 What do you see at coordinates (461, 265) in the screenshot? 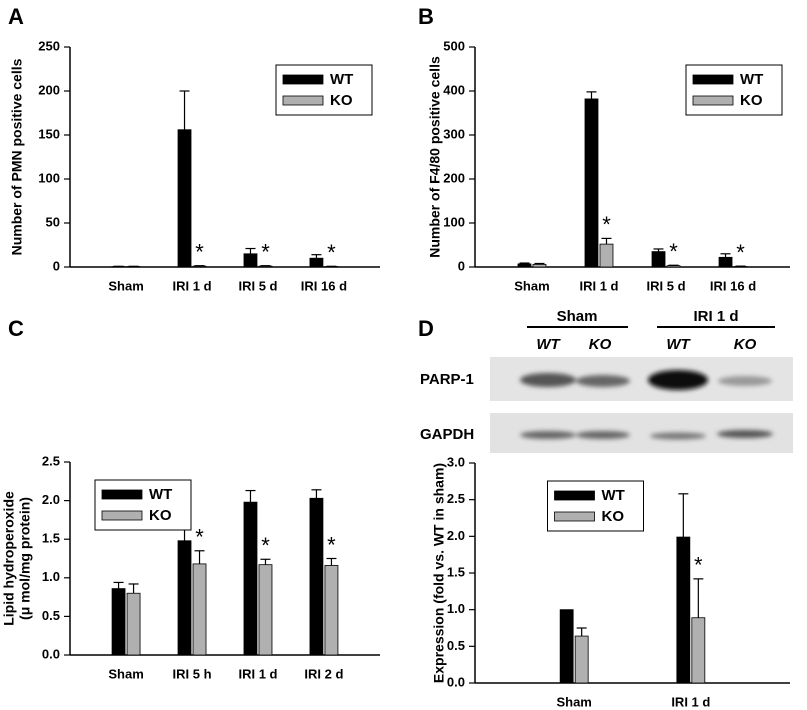
I see `y-tick-label: 0` at bounding box center [461, 265].